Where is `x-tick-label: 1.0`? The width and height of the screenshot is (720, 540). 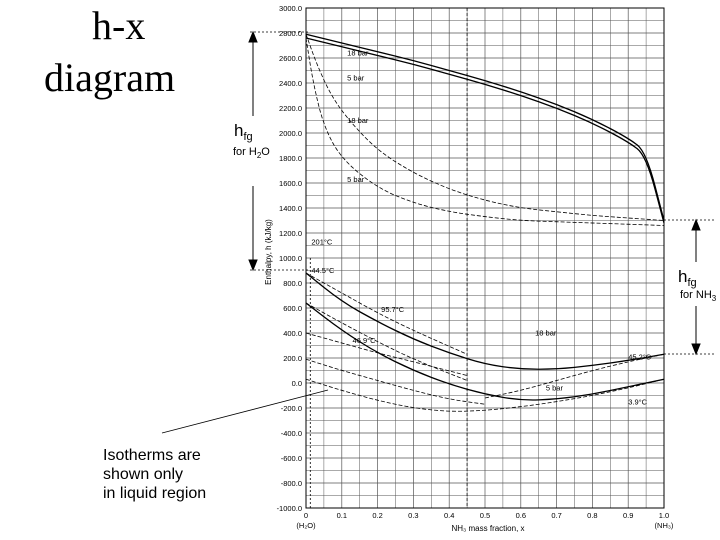 x-tick-label: 1.0 is located at coordinates (664, 515).